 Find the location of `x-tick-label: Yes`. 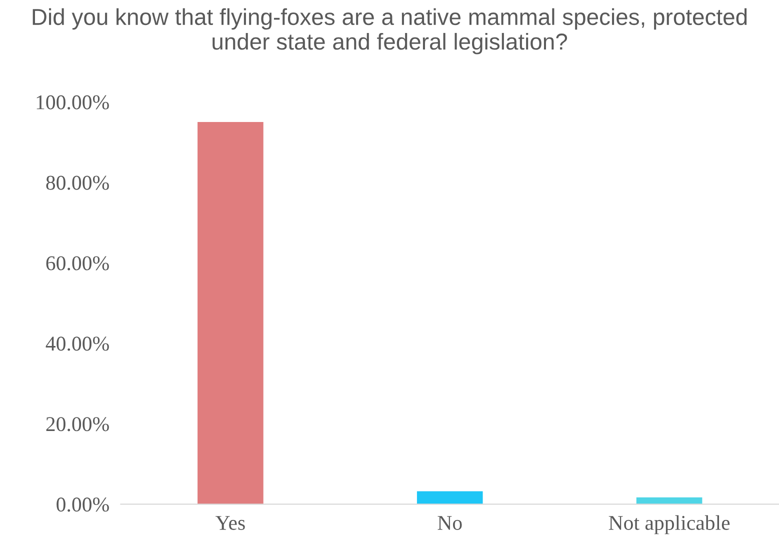

x-tick-label: Yes is located at coordinates (230, 523).